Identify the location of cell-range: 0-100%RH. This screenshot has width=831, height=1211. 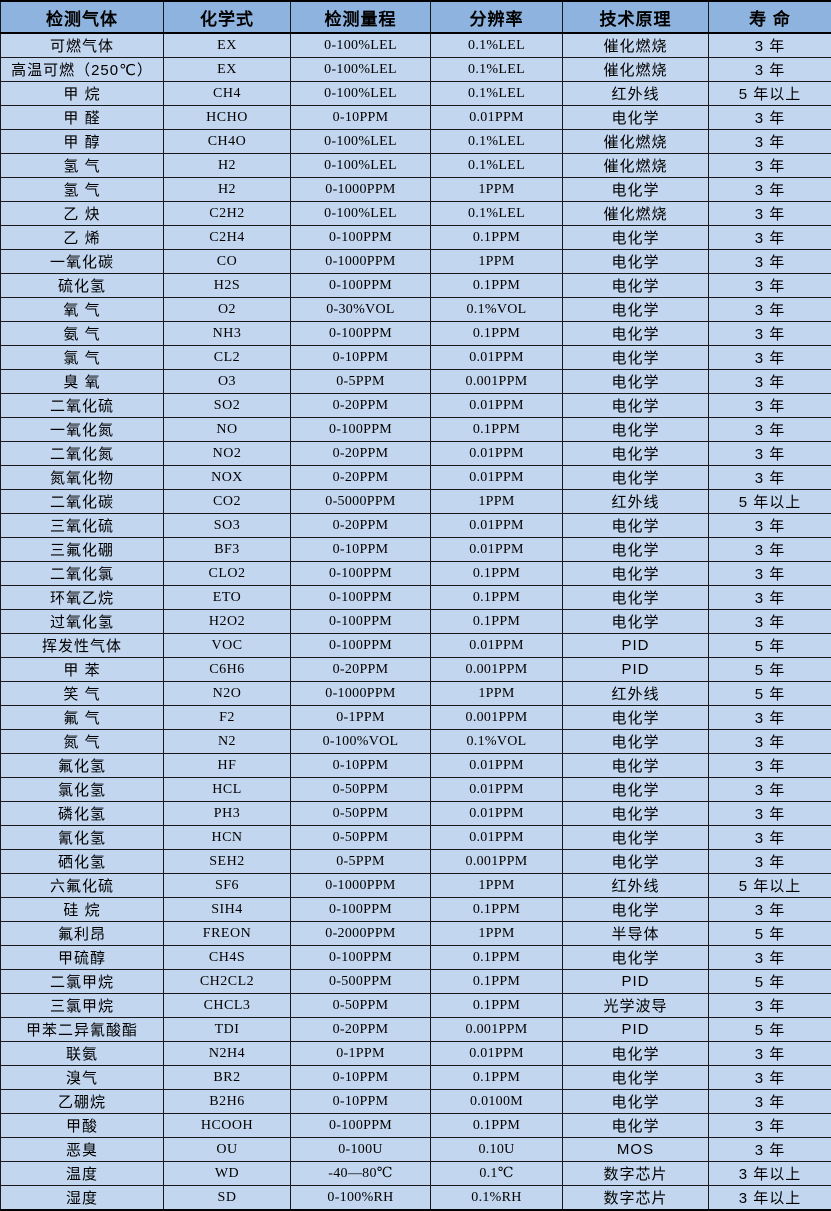
(361, 1198).